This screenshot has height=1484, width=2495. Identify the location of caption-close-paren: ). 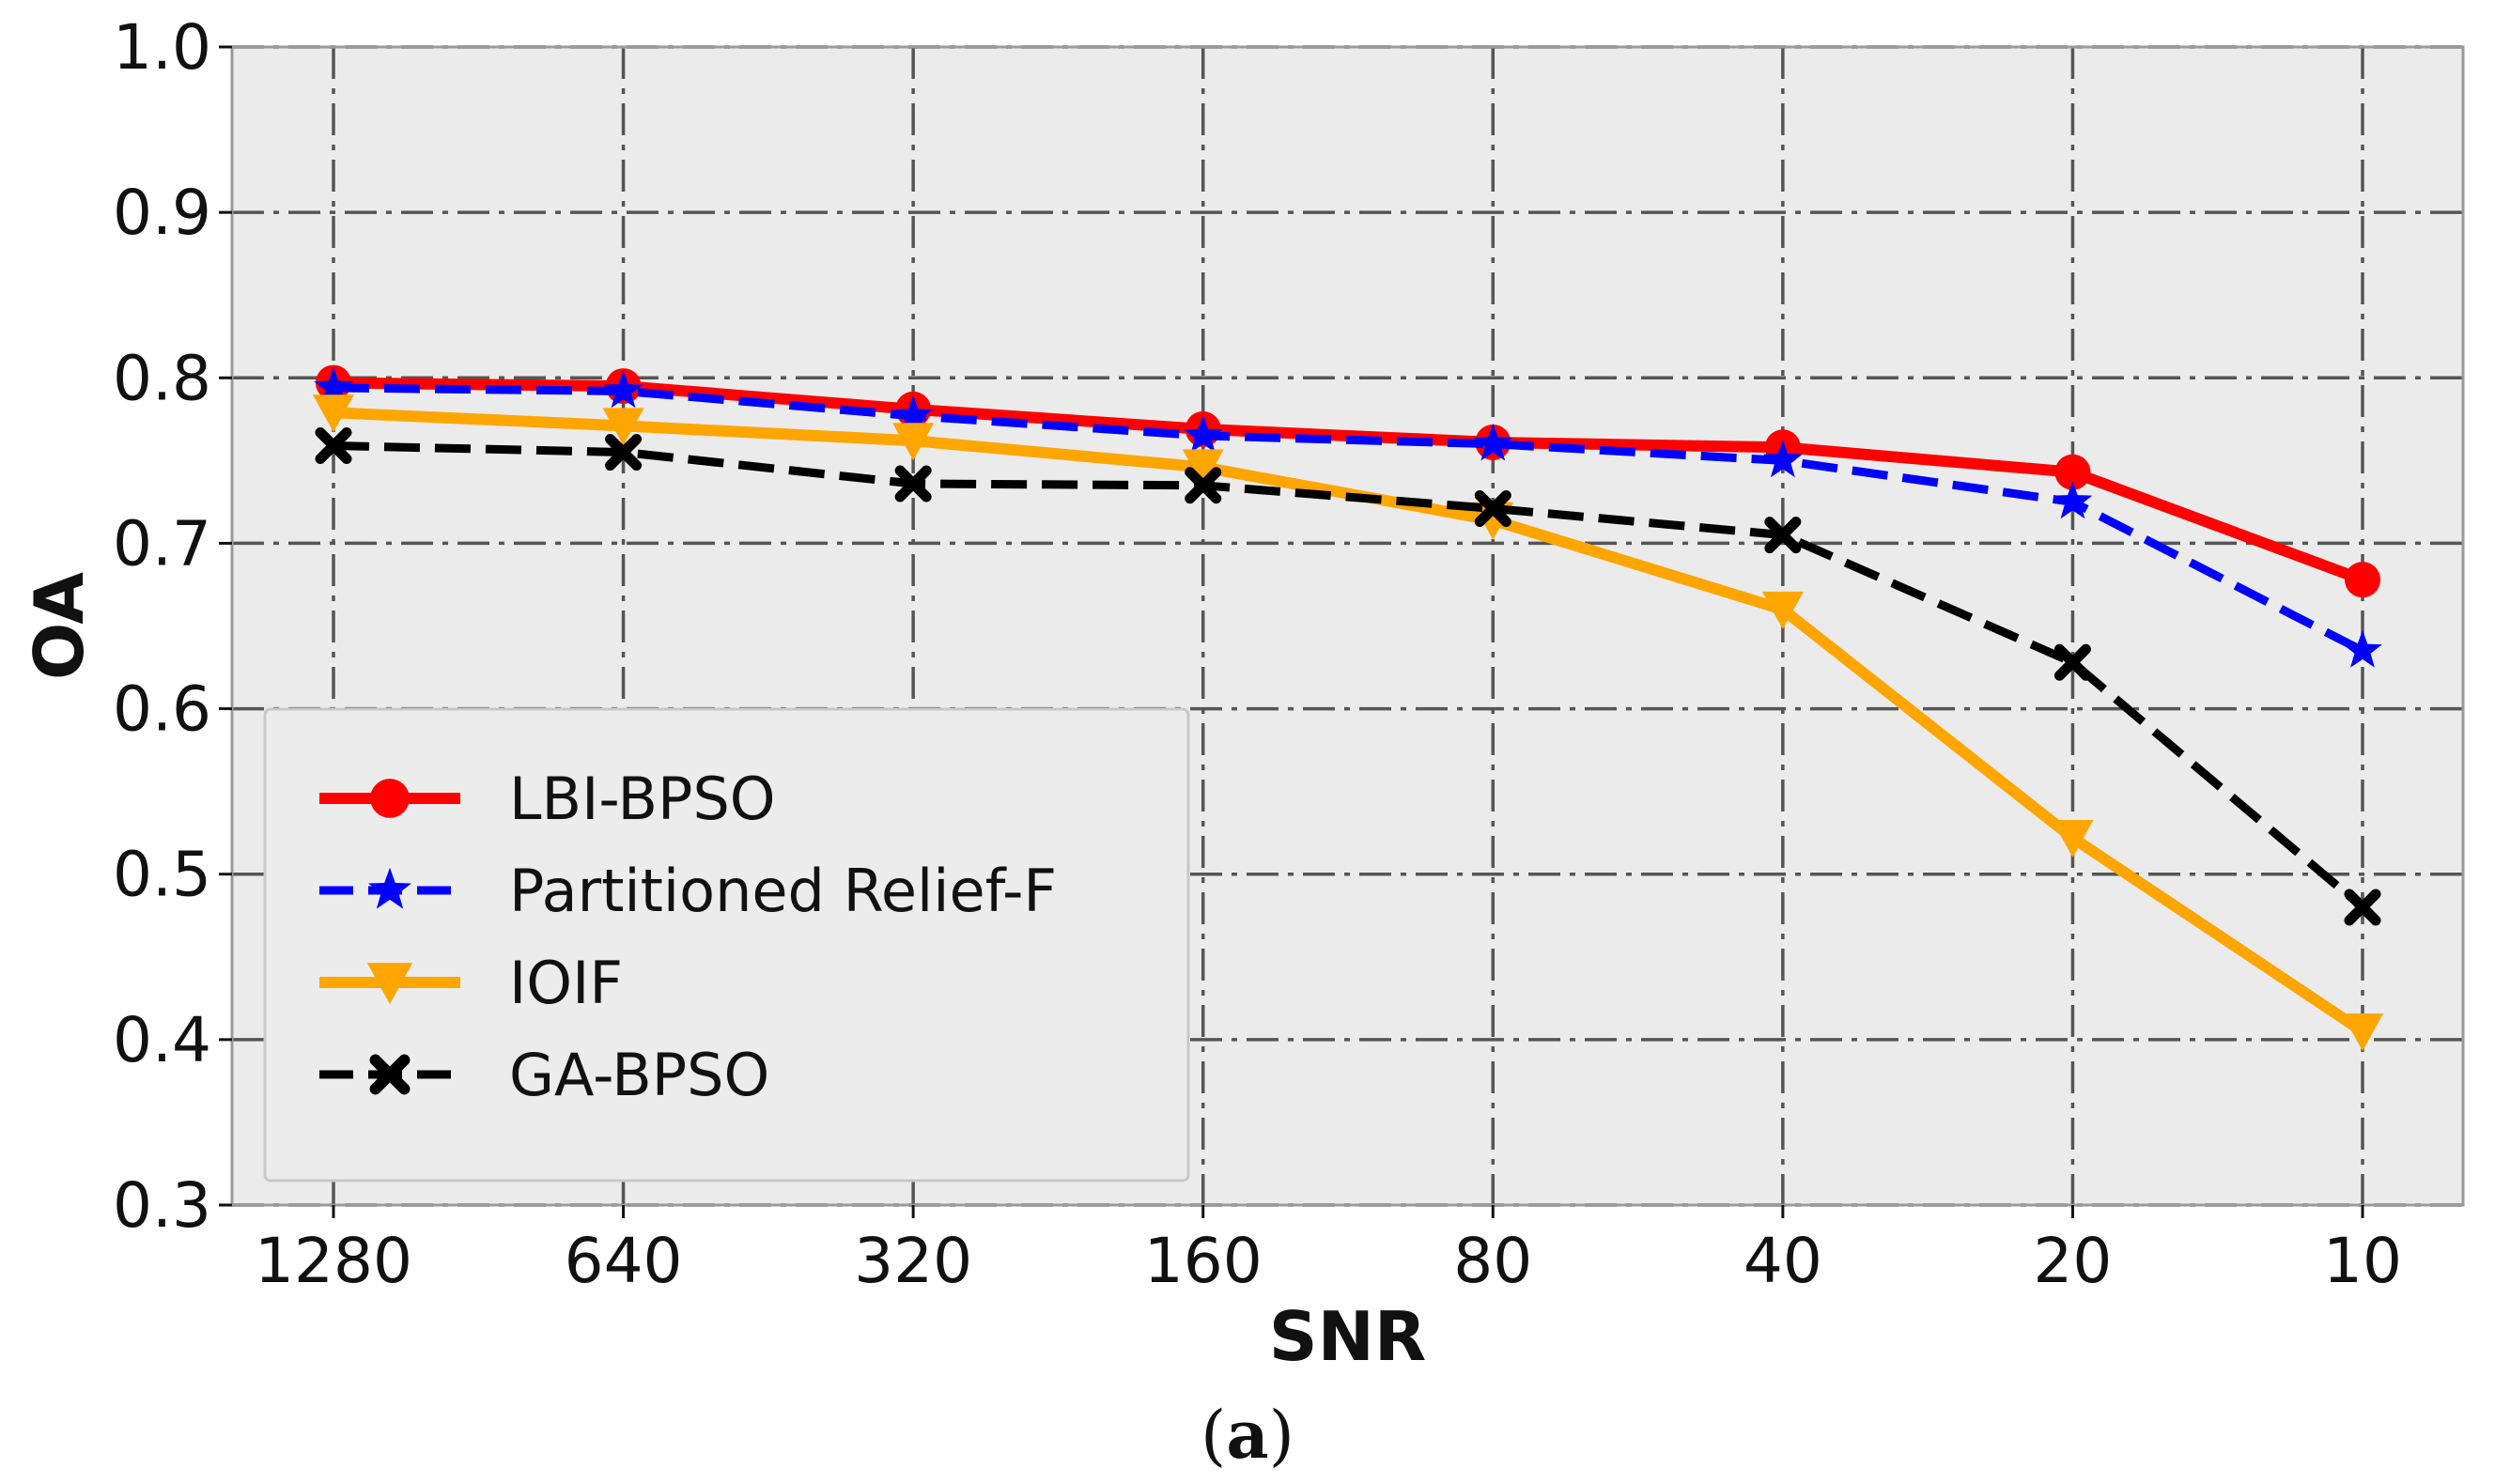
(1281, 1435).